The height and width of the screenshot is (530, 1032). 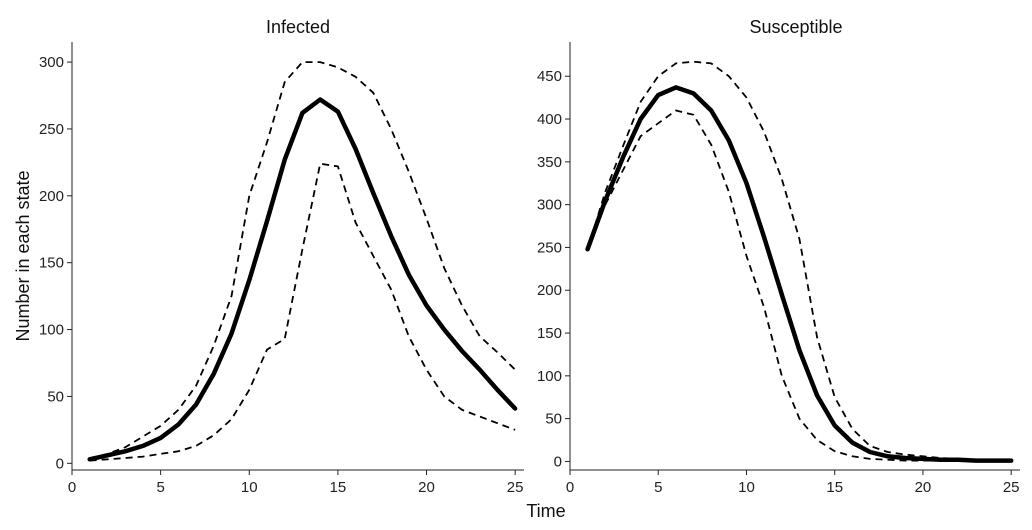 I want to click on x-axis-label: Time, so click(x=545, y=511).